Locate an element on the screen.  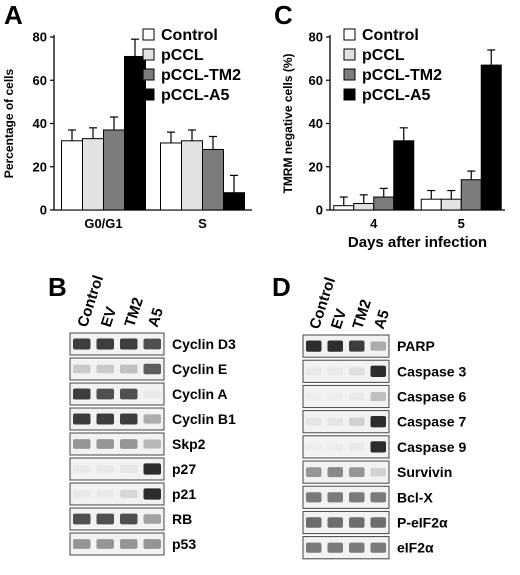
blot-label: PARP is located at coordinates (416, 346).